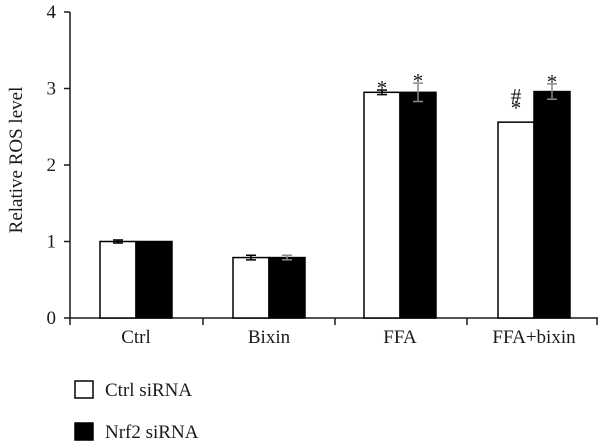  What do you see at coordinates (52, 318) in the screenshot?
I see `y-tick-label: 0` at bounding box center [52, 318].